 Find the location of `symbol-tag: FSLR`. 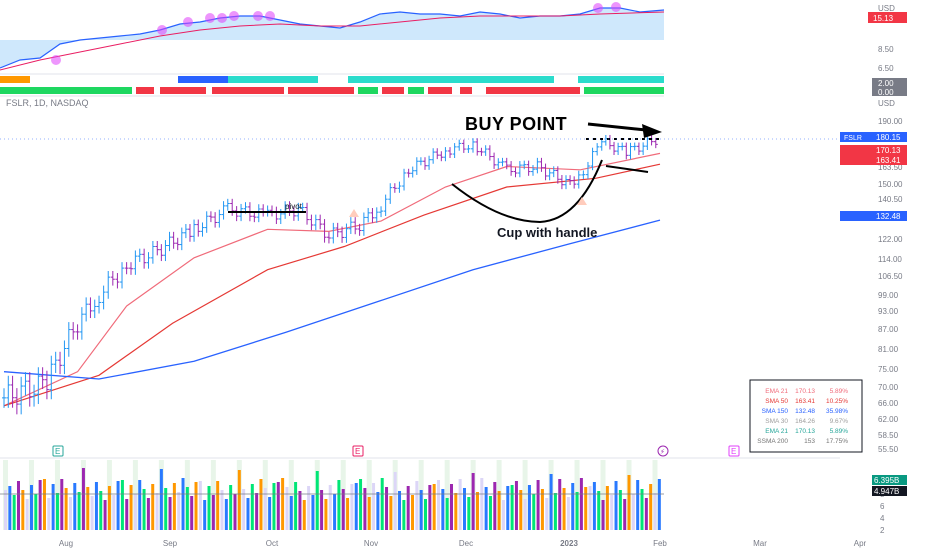

symbol-tag: FSLR is located at coordinates (853, 138).